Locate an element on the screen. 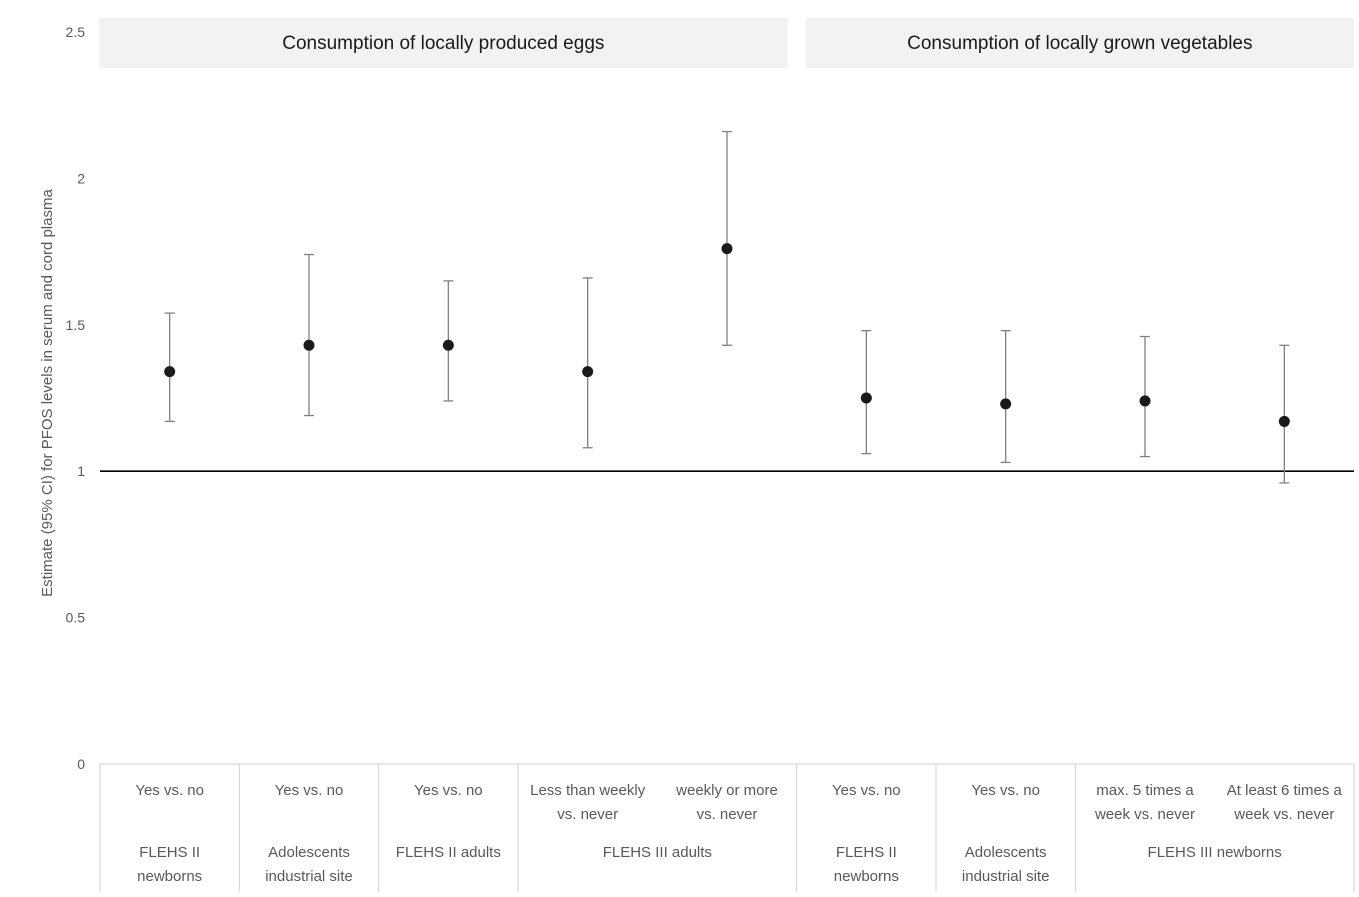 This screenshot has width=1359, height=897. y-tick-label: 1 is located at coordinates (81, 471).